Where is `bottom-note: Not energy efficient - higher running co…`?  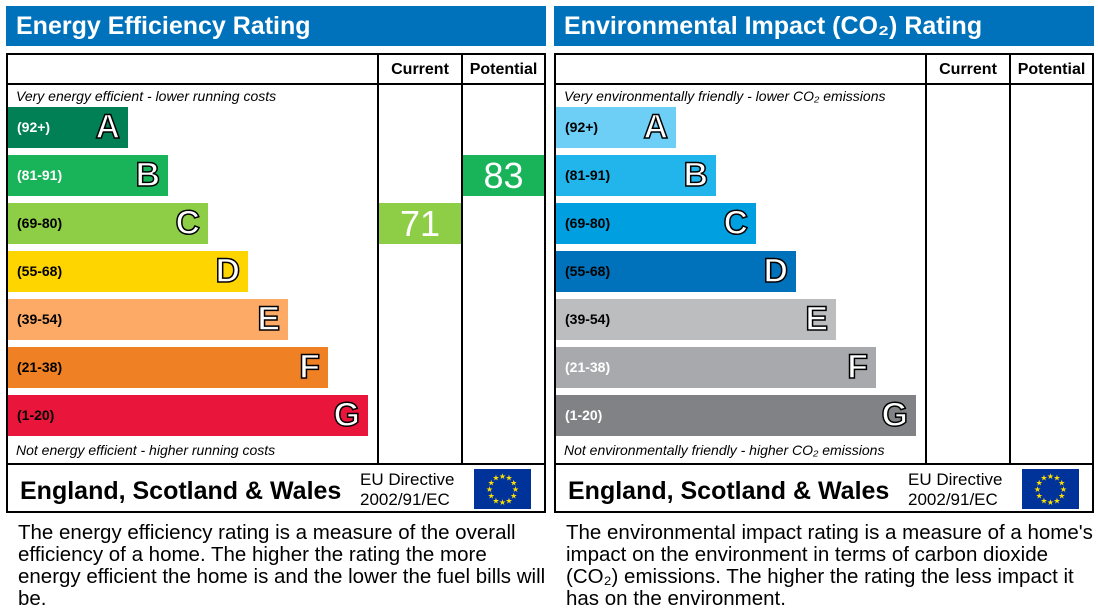 bottom-note: Not energy efficient - higher running co… is located at coordinates (146, 450).